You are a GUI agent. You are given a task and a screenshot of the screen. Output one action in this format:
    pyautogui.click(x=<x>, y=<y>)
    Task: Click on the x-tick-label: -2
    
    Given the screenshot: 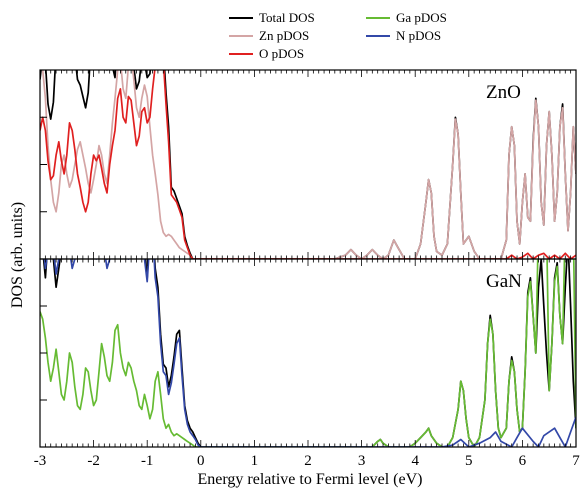 What is the action you would take?
    pyautogui.click(x=93, y=461)
    